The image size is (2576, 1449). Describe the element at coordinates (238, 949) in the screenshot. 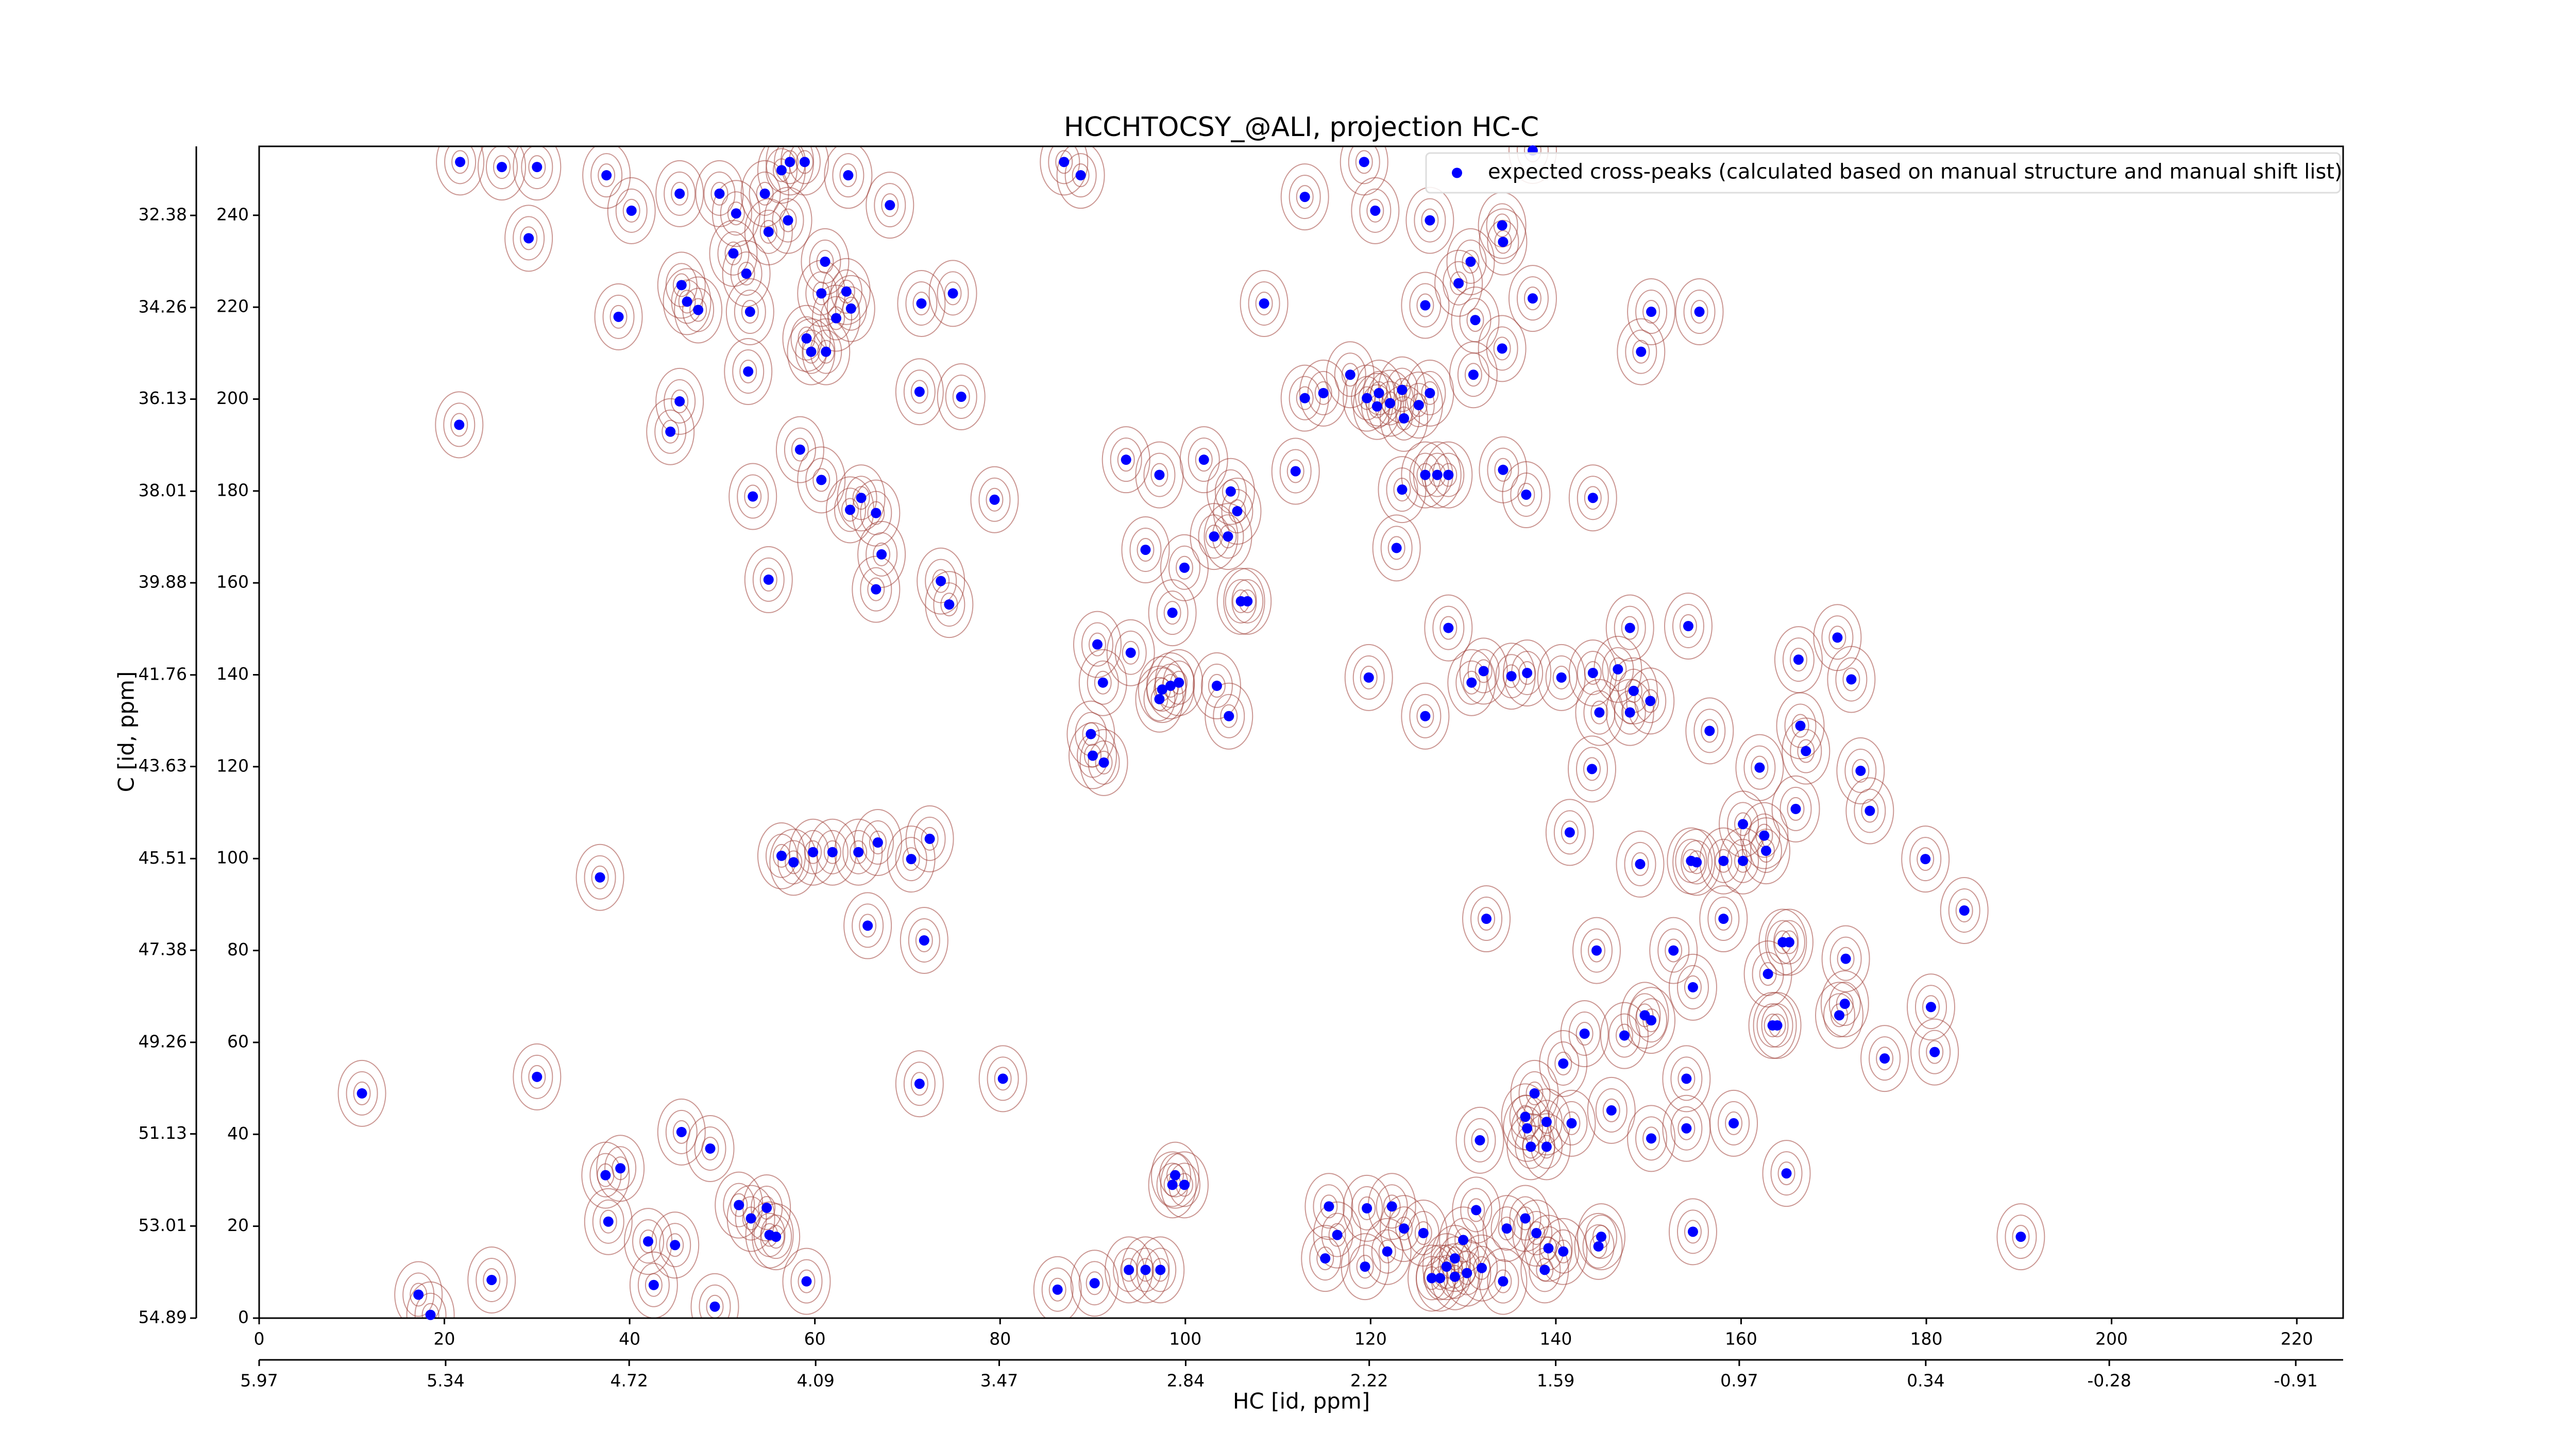

I see `y-tick-label: 80` at that location.